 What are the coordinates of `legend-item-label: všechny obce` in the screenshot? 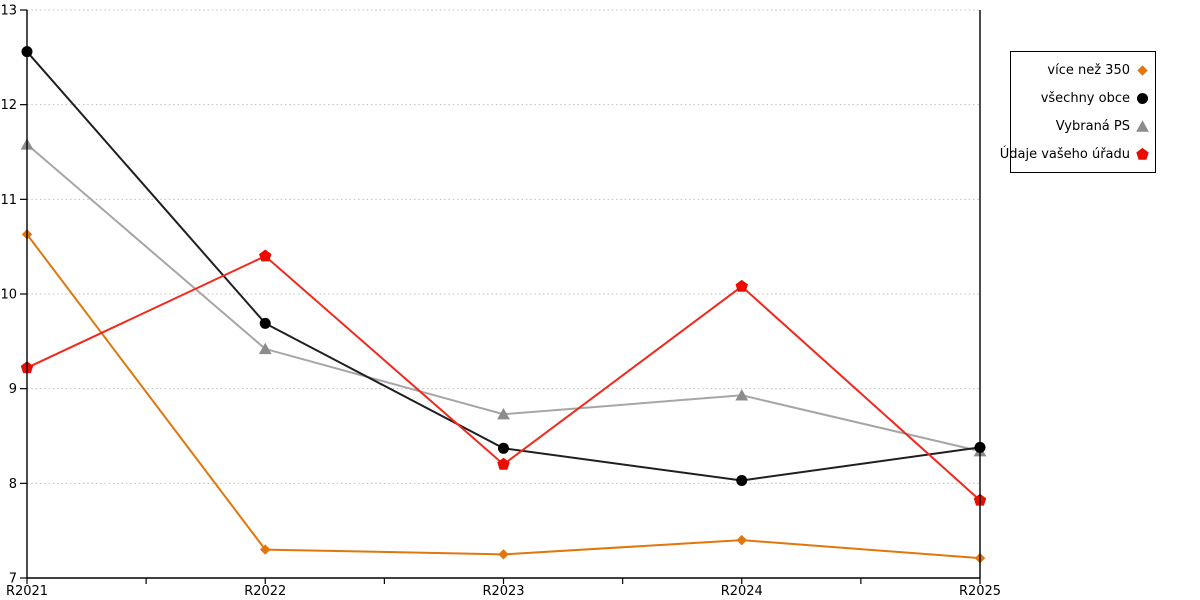 It's located at (1085, 98).